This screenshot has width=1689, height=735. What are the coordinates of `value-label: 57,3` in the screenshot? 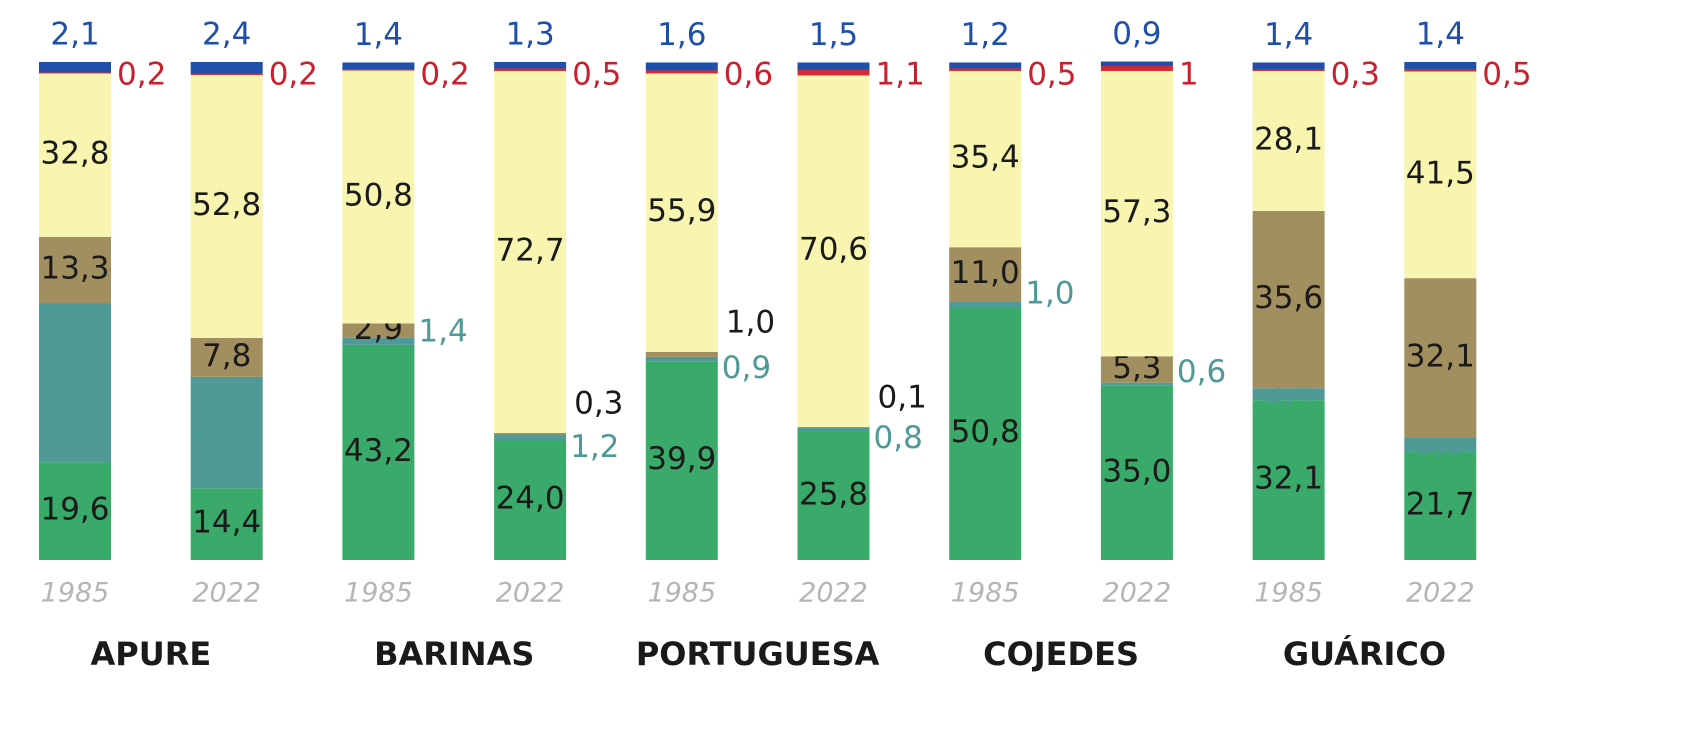 It's located at (1136, 212).